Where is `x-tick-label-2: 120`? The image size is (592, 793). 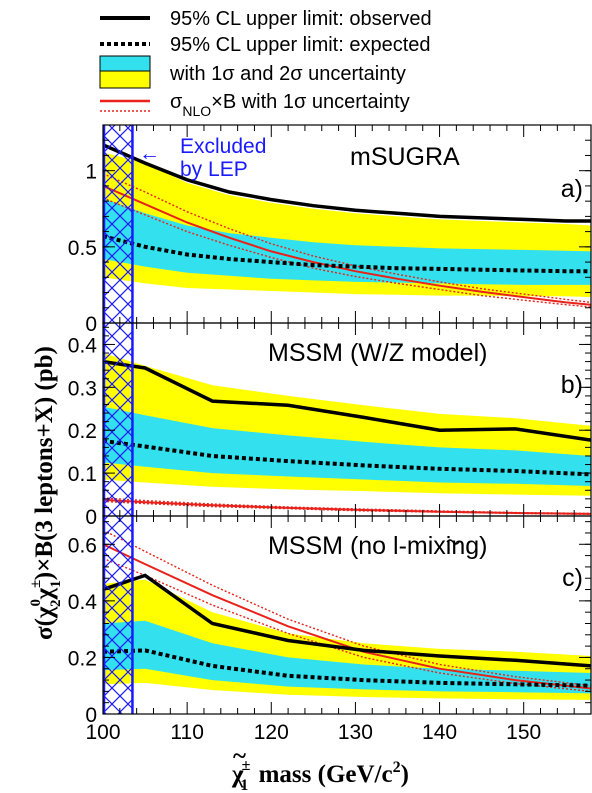
x-tick-label-2: 120 is located at coordinates (271, 732).